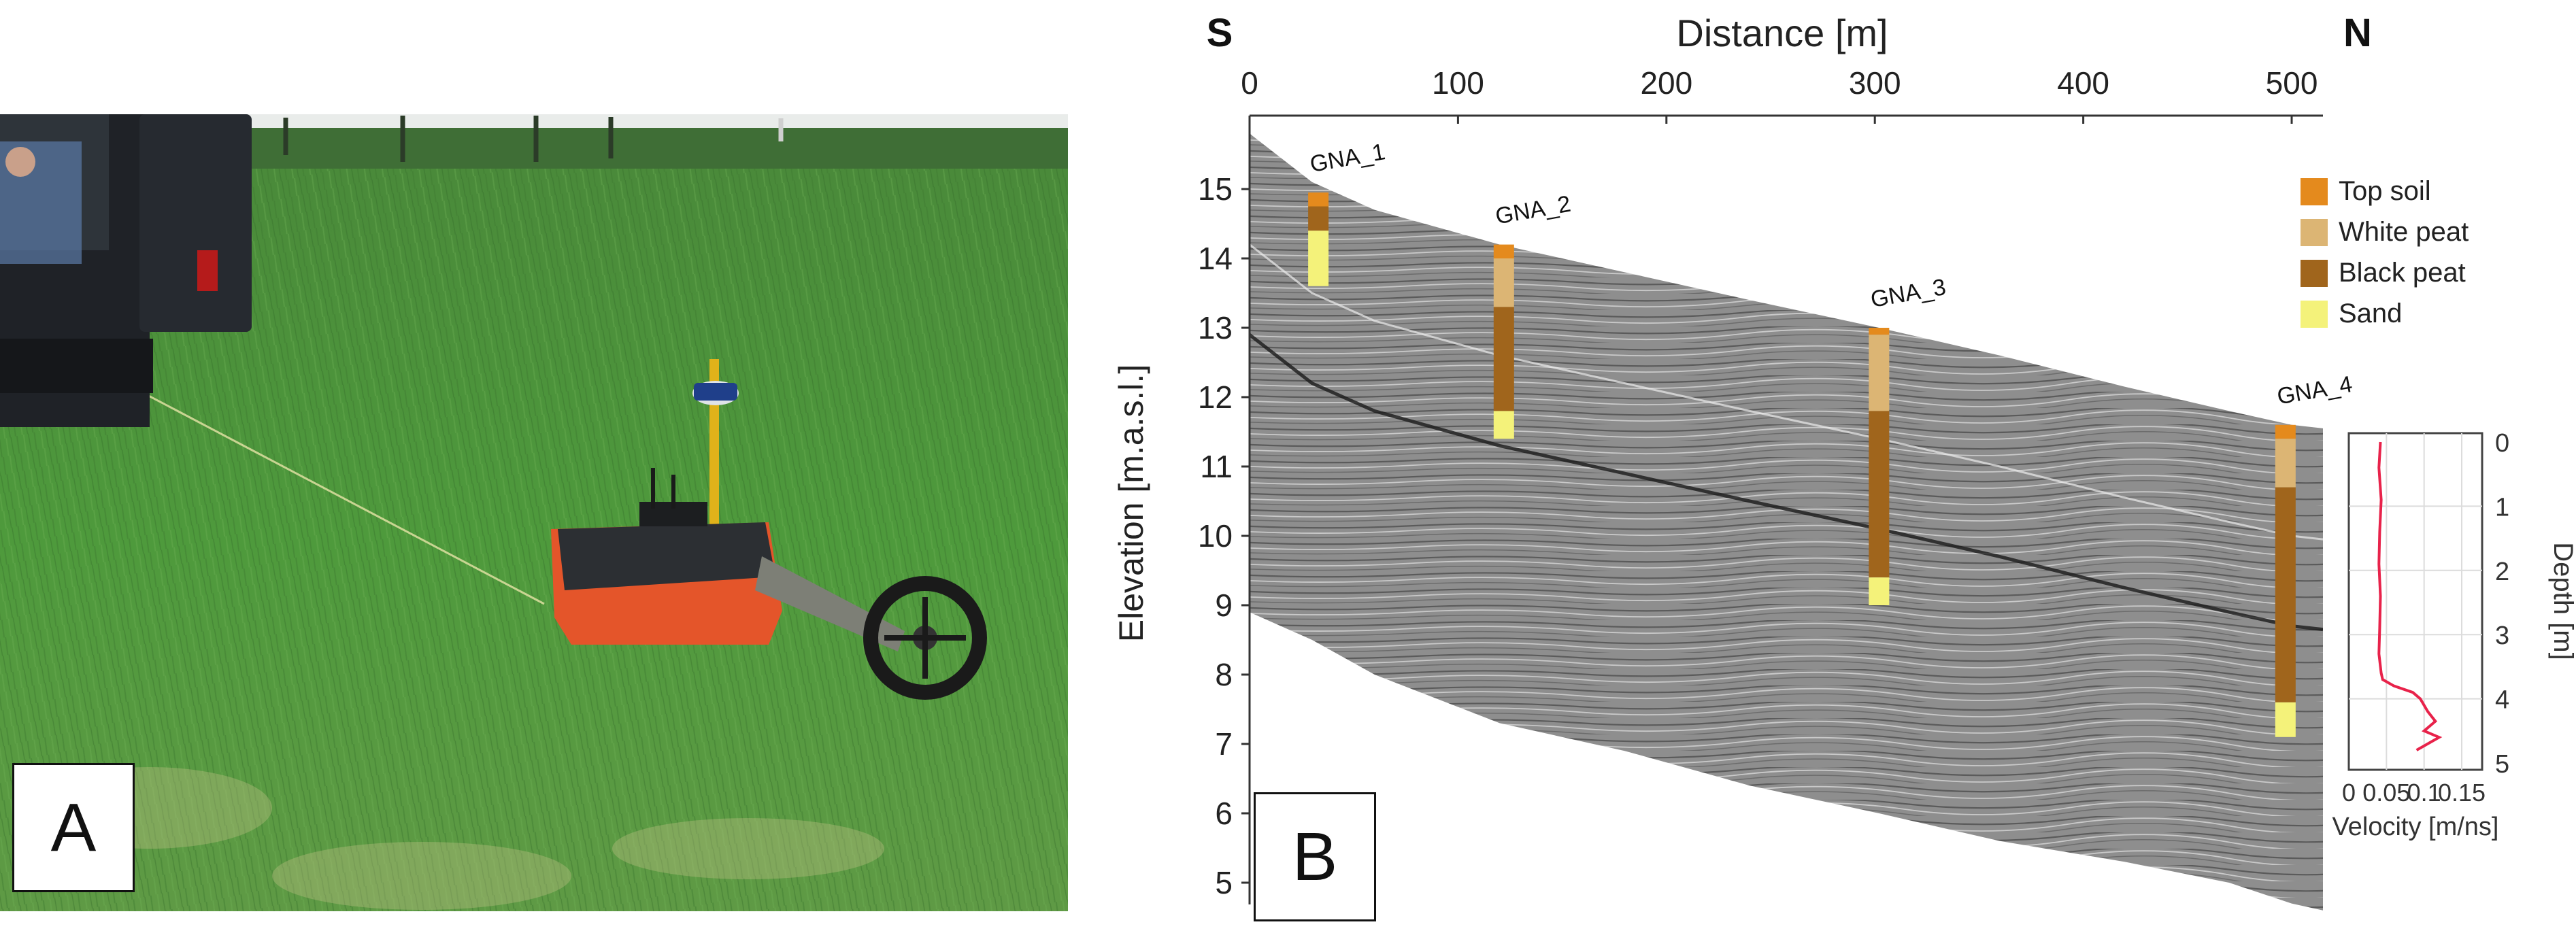 Image resolution: width=2576 pixels, height=933 pixels. Describe the element at coordinates (1215, 258) in the screenshot. I see `y-tick-label: 14` at that location.